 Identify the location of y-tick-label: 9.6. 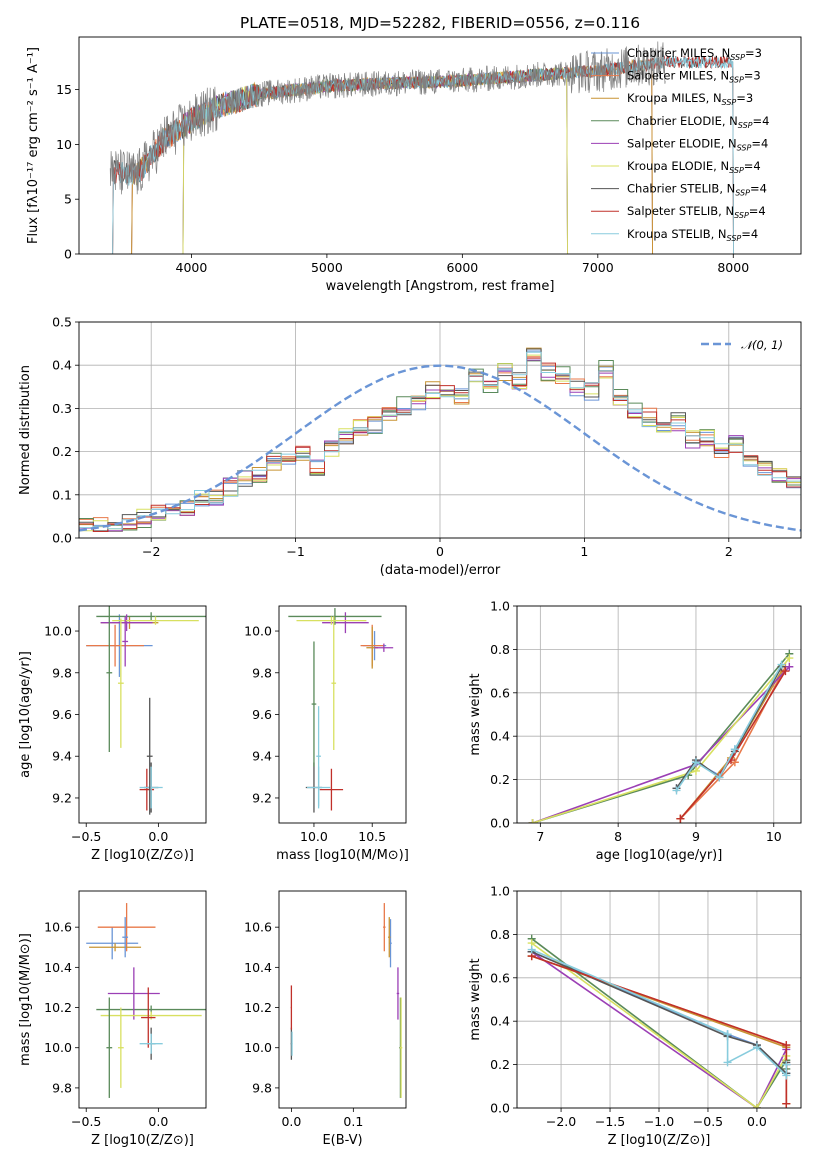
(62, 714).